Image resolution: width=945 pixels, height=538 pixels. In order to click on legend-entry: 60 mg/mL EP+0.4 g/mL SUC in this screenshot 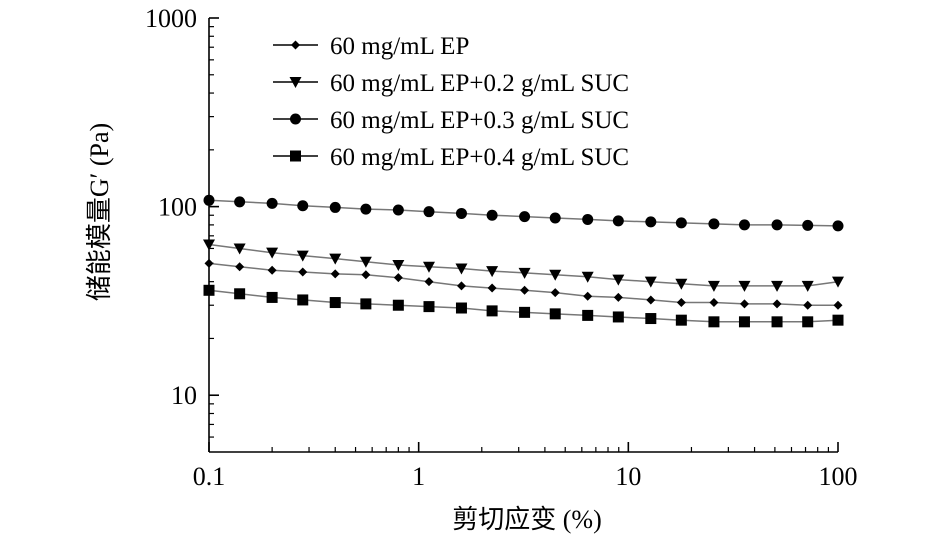, I will do `click(451, 157)`.